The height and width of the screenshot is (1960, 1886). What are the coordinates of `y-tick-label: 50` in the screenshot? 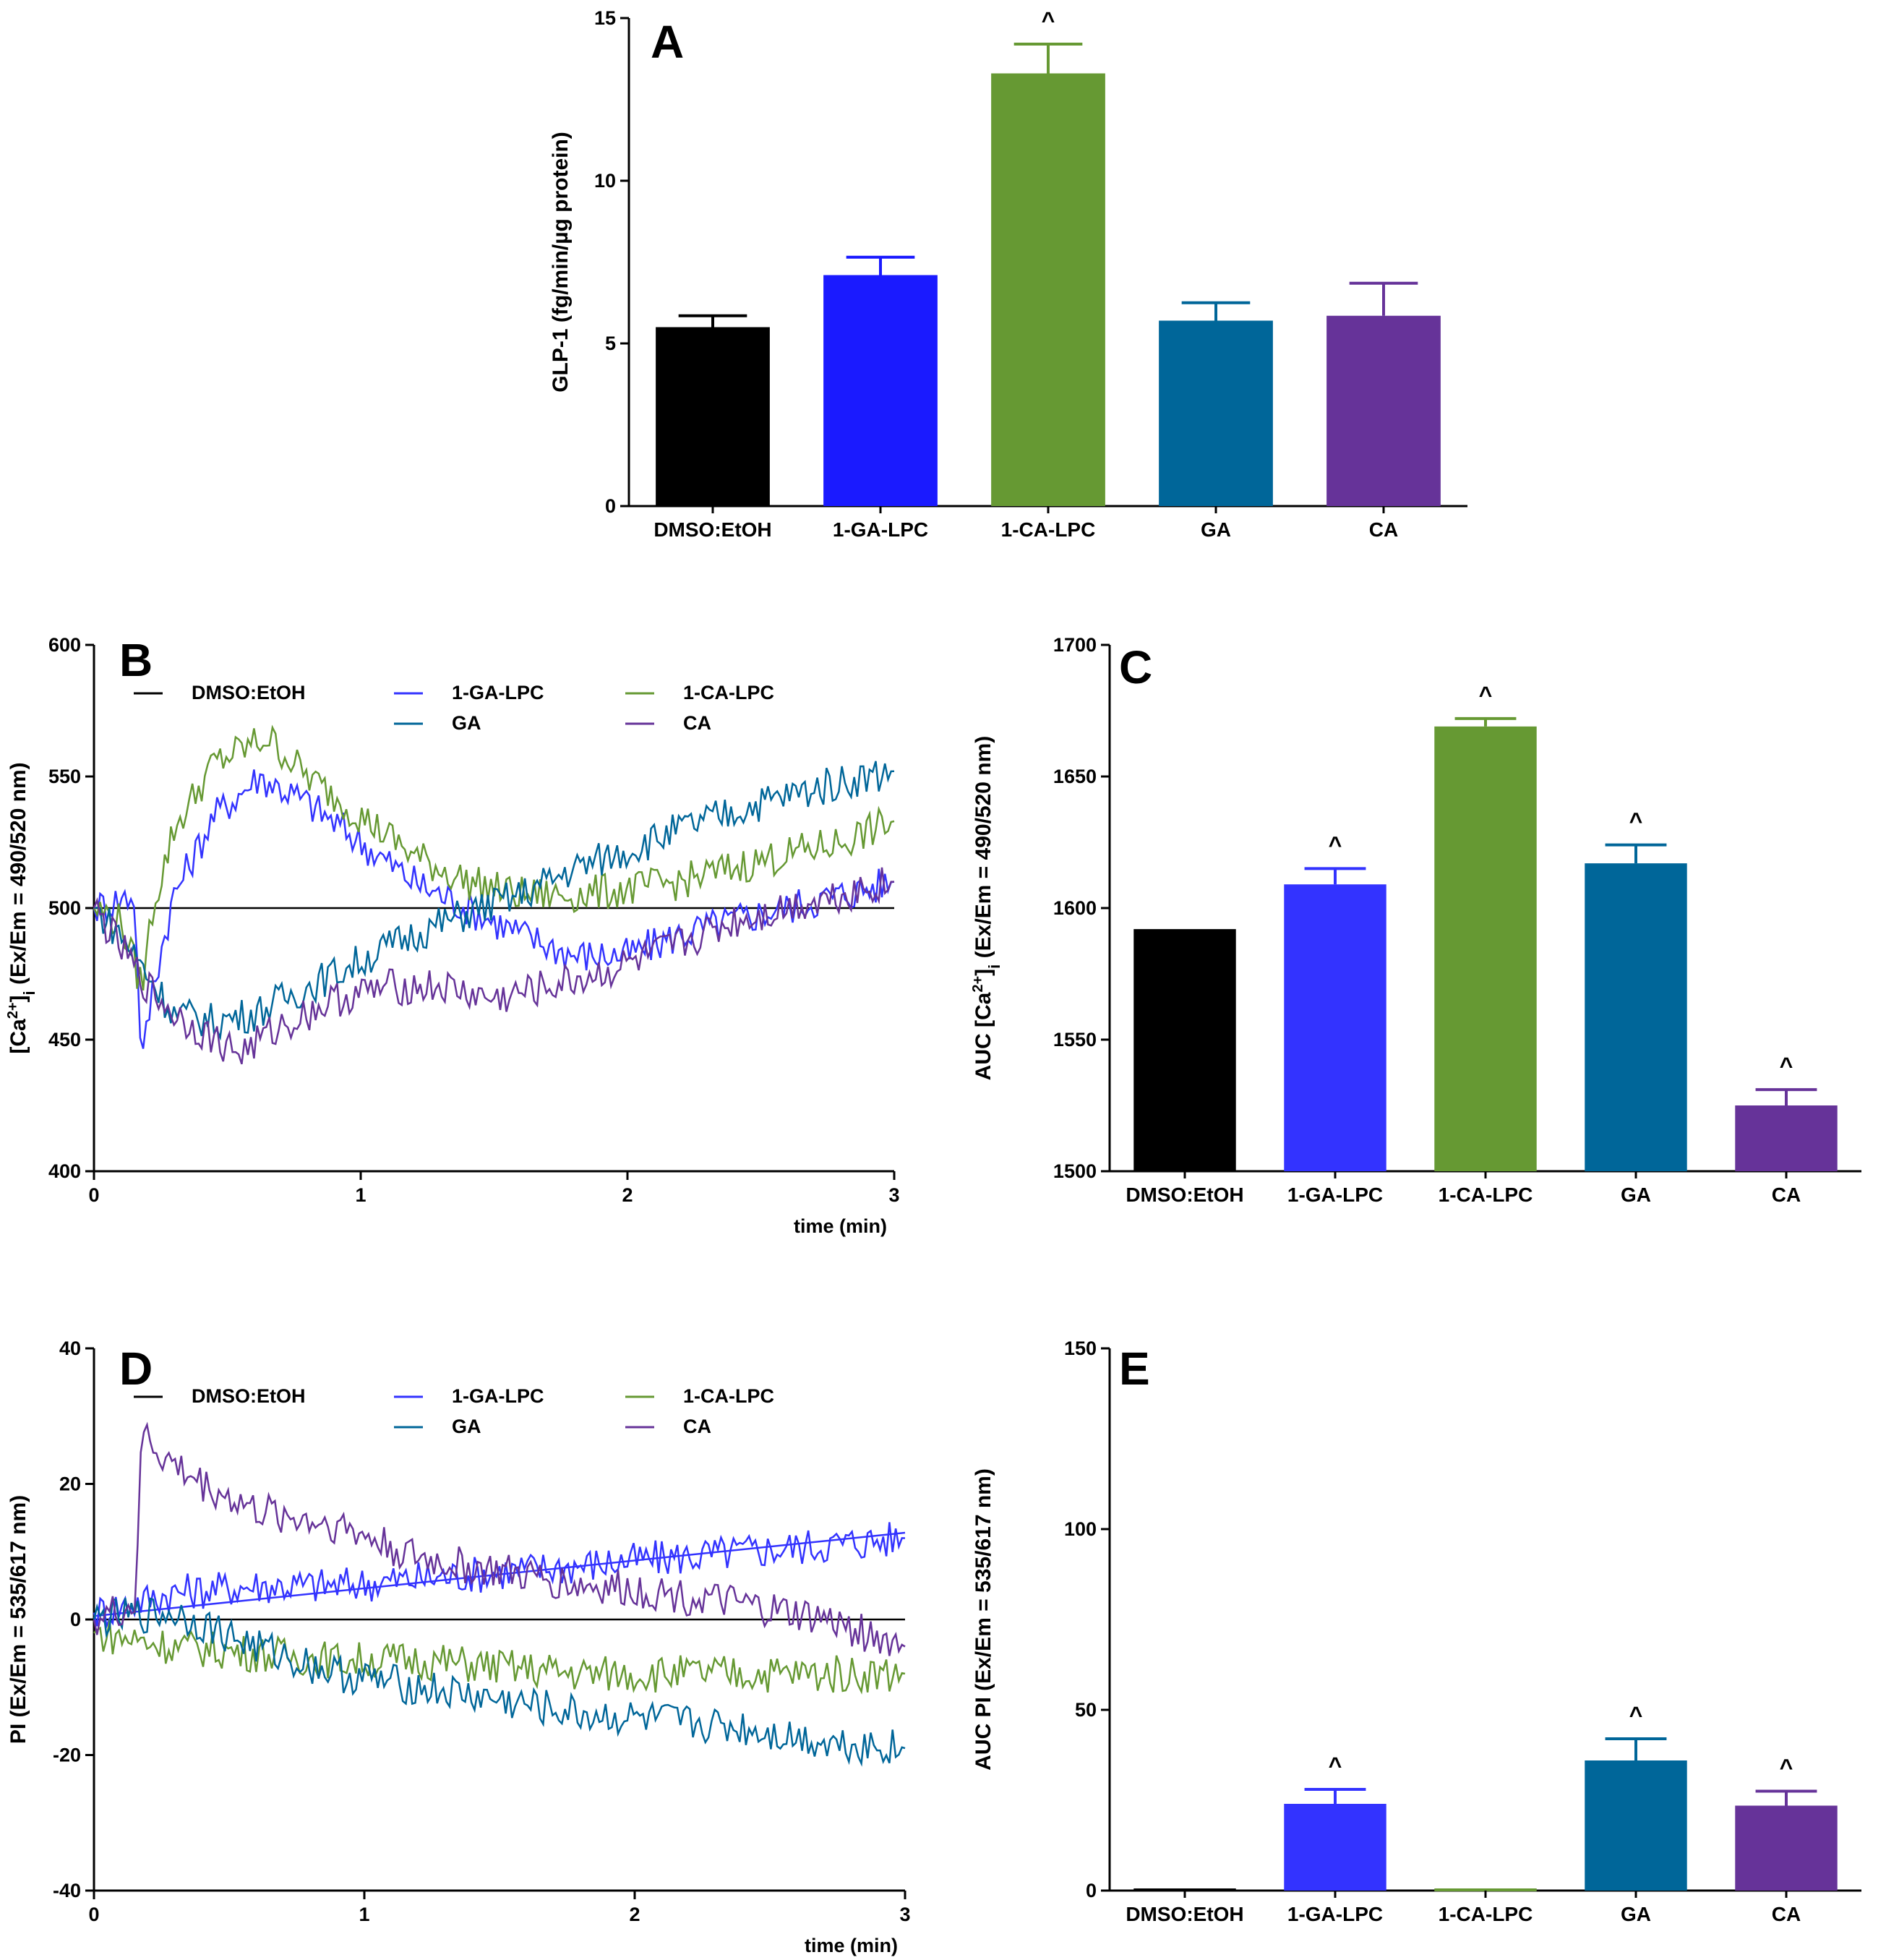 It's located at (1086, 1710).